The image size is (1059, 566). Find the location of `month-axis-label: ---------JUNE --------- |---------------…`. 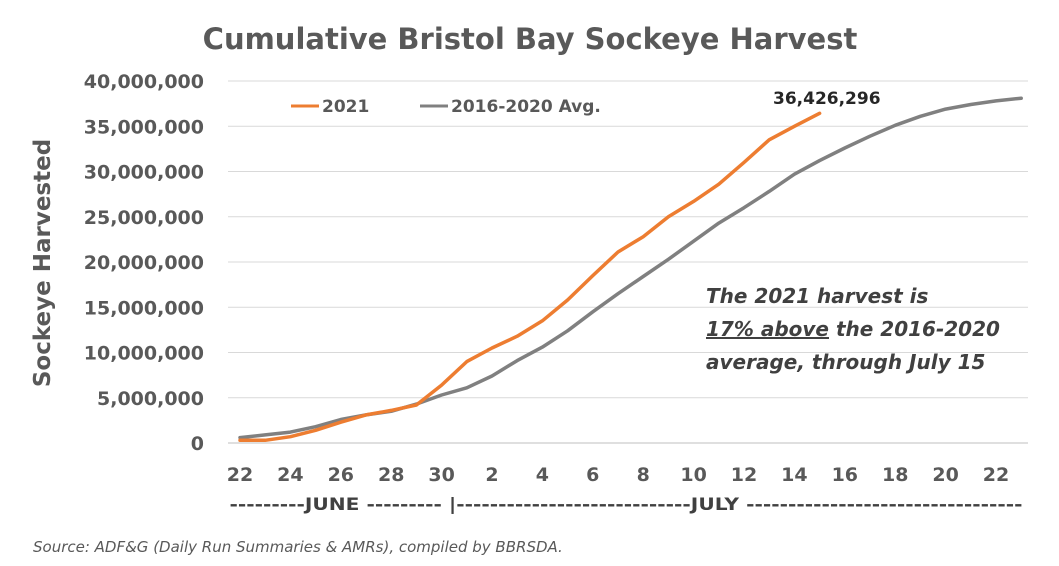

month-axis-label: ---------JUNE --------- |---------------… is located at coordinates (626, 505).